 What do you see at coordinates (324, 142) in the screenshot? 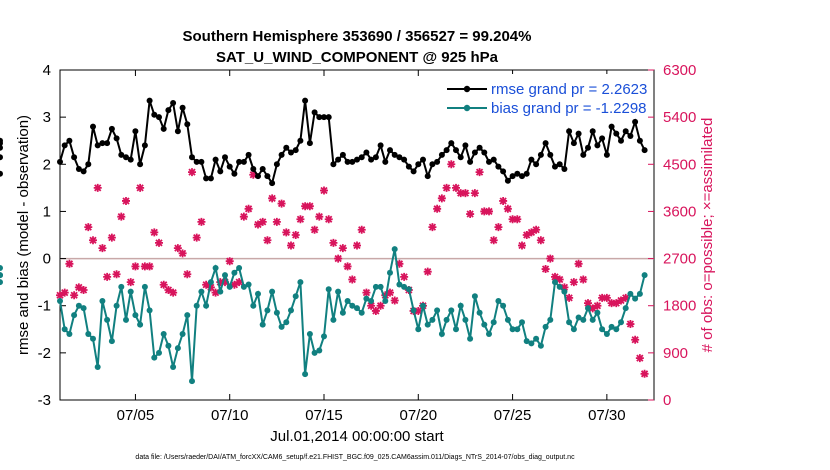
I see `series-rmse` at bounding box center [324, 142].